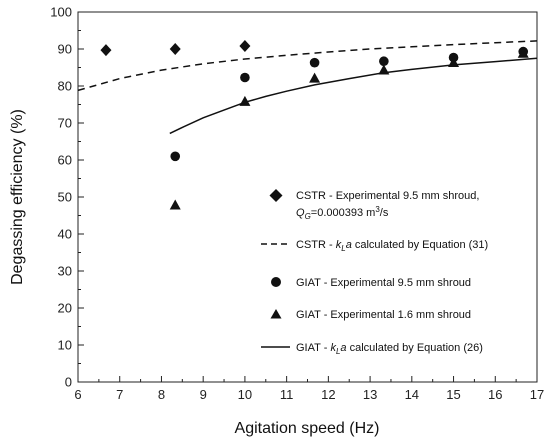 Image resolution: width=550 pixels, height=444 pixels. What do you see at coordinates (287, 394) in the screenshot?
I see `x-tick-label: 11` at bounding box center [287, 394].